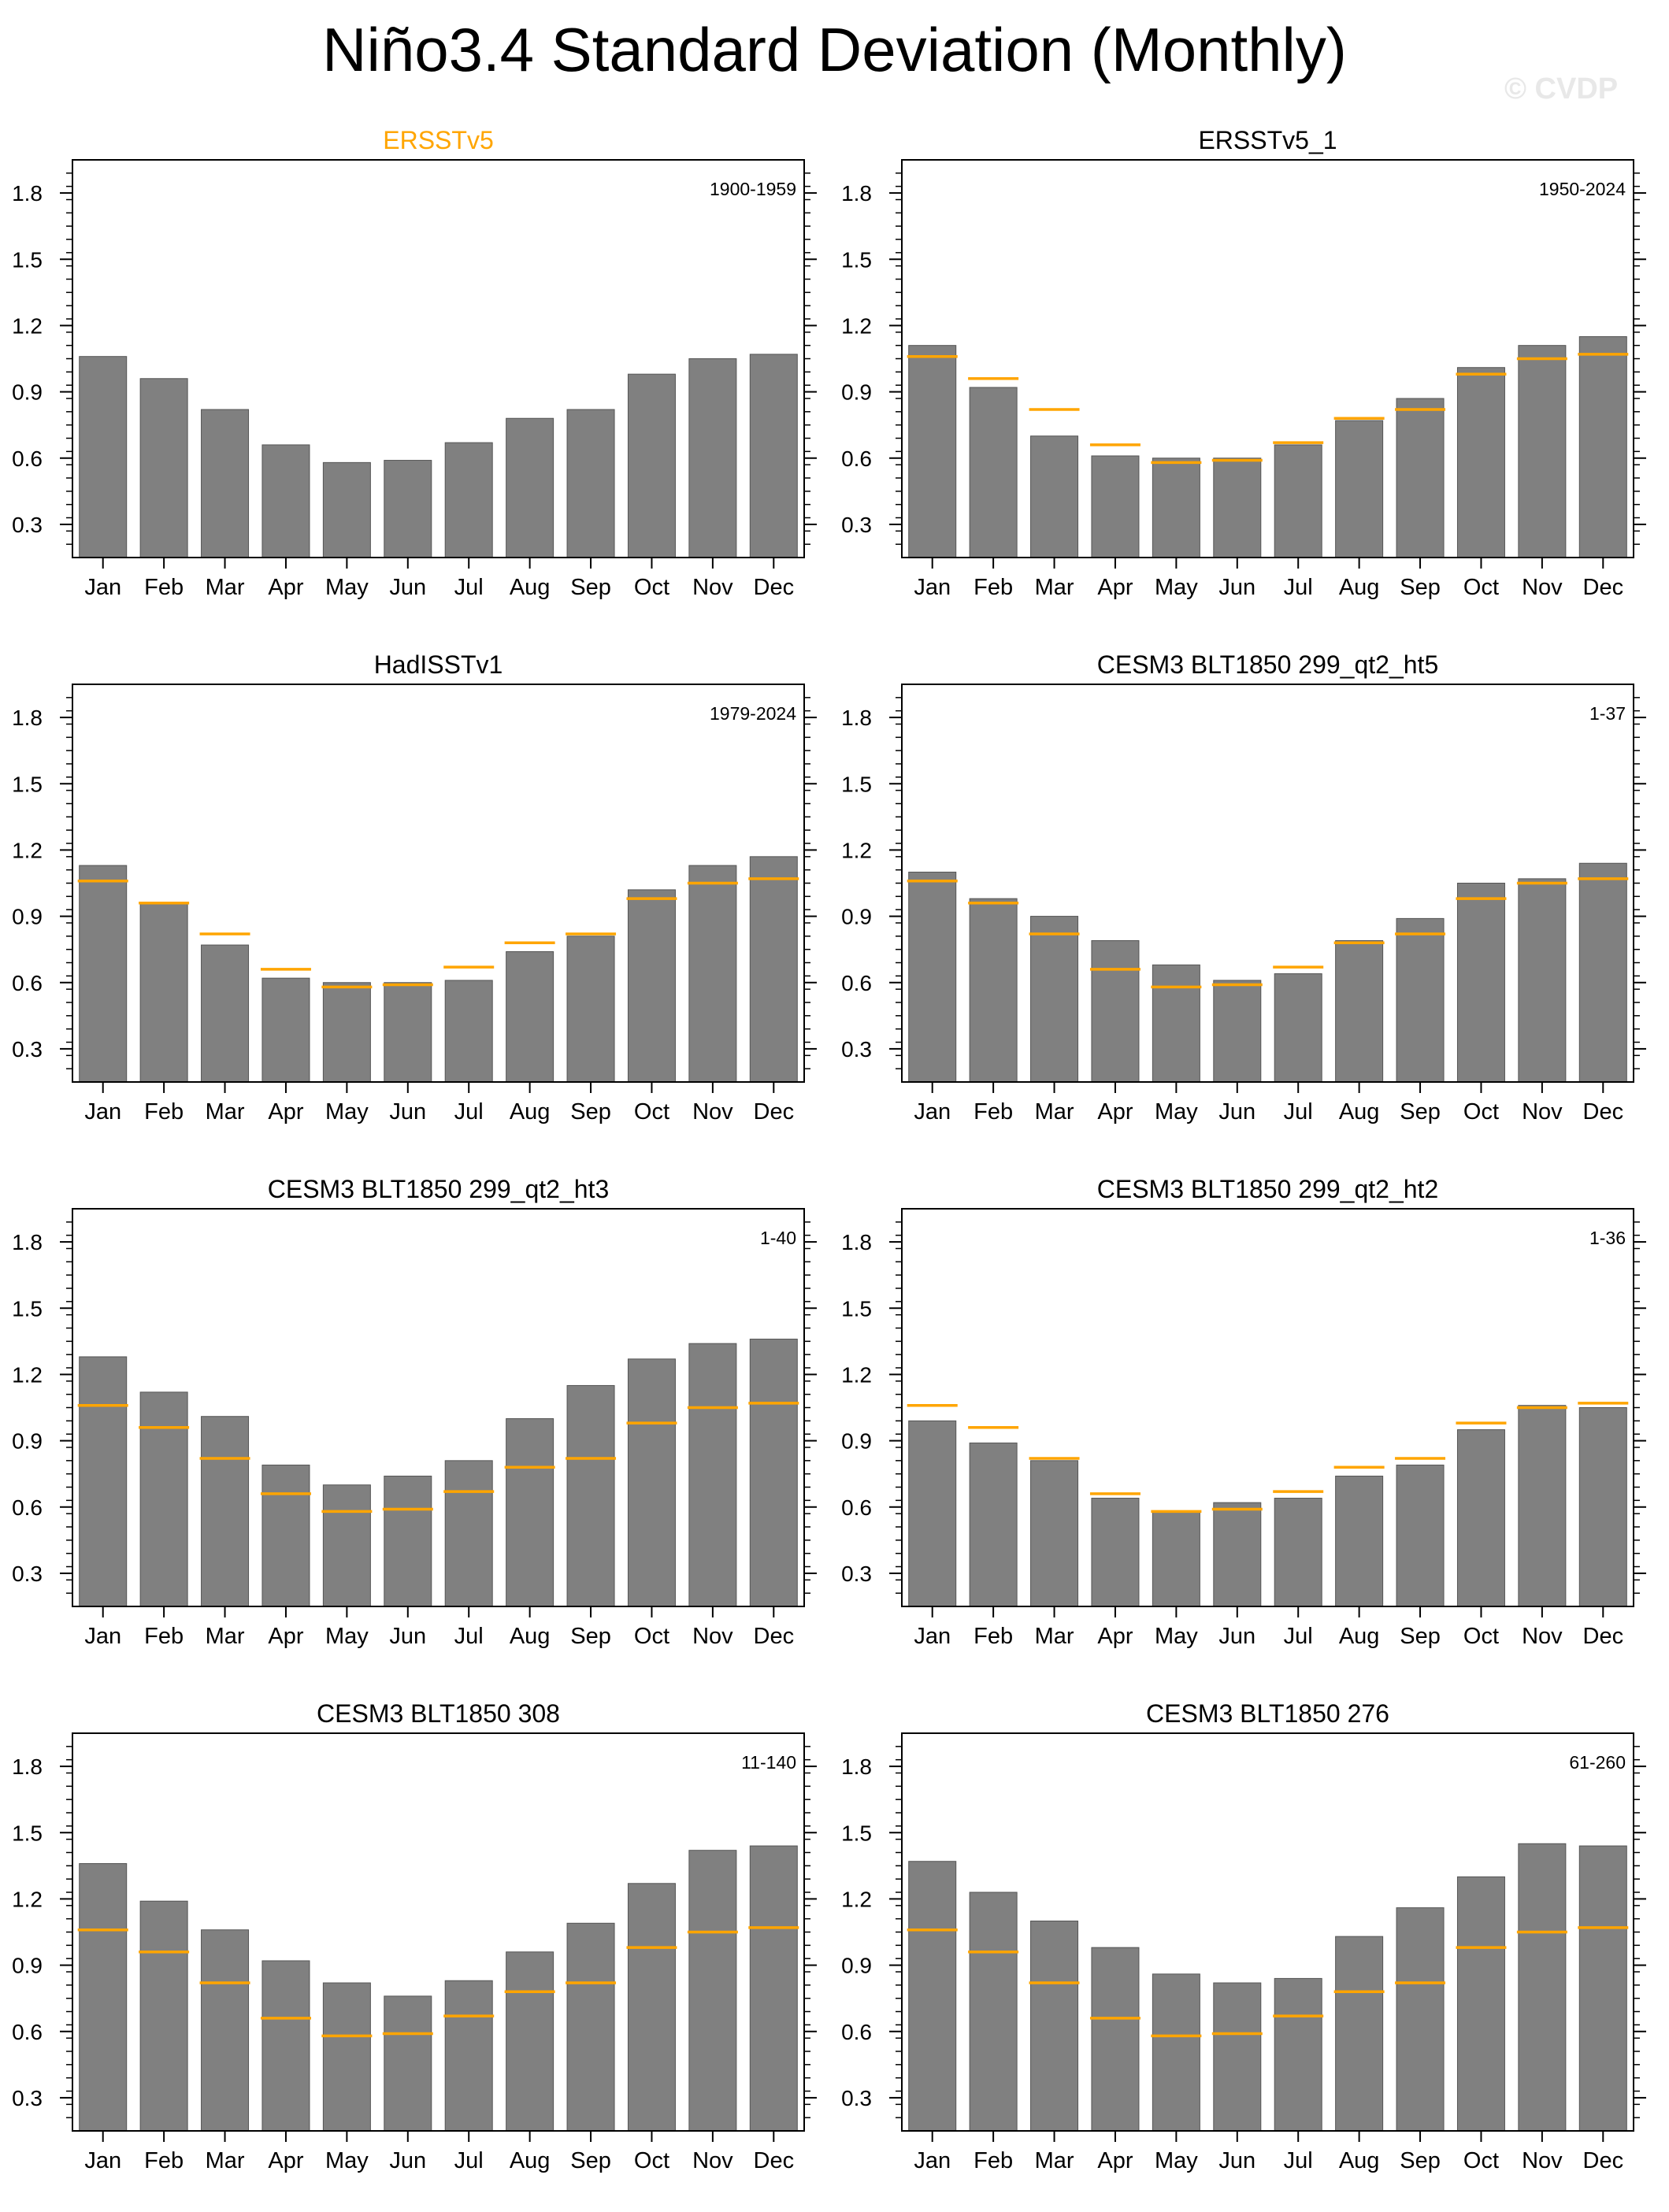 The height and width of the screenshot is (2212, 1669). I want to click on panel-title: ERSSTv5, so click(438, 140).